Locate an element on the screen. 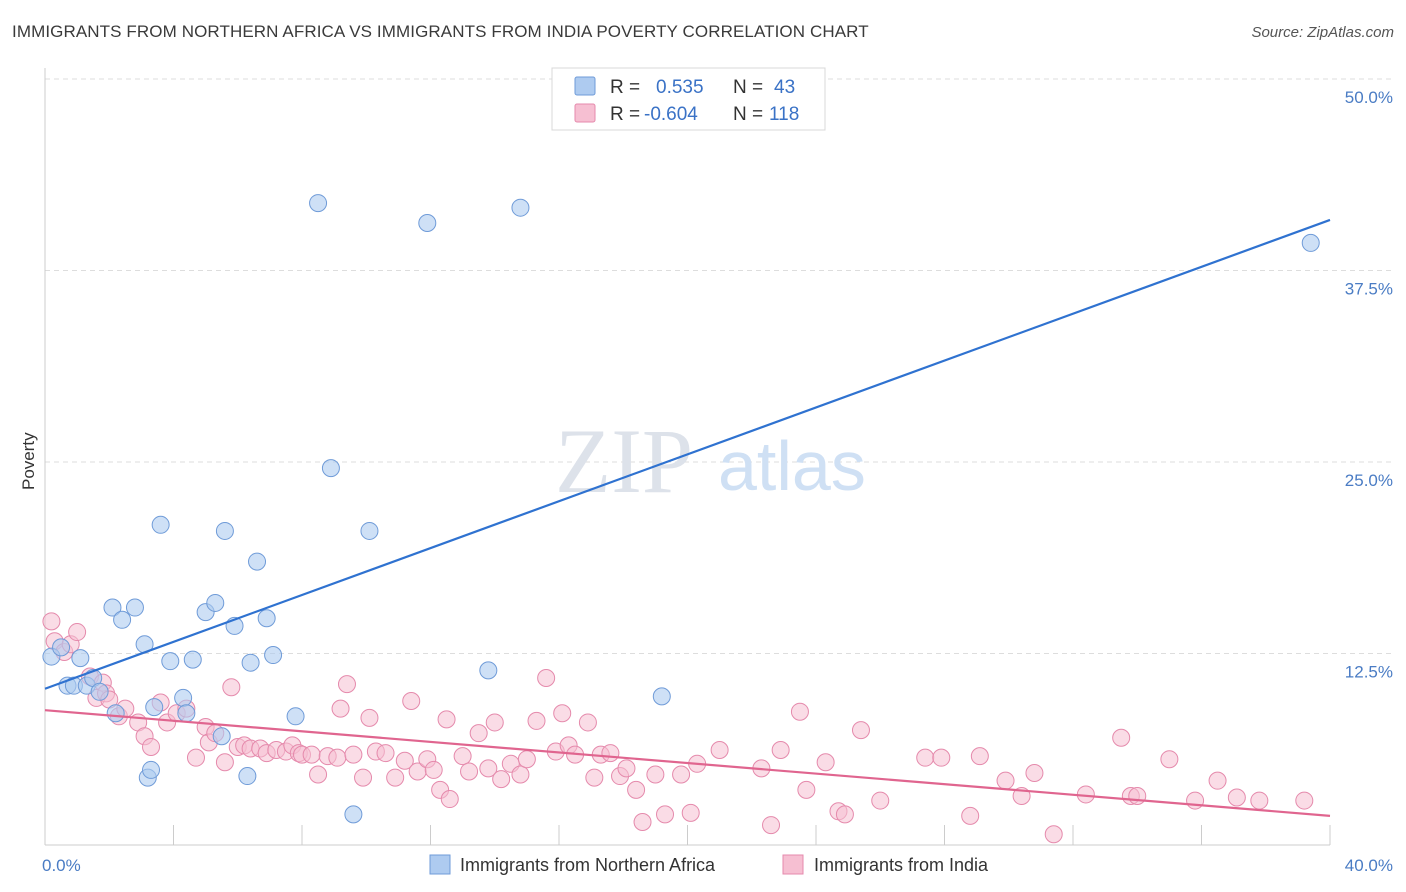 The width and height of the screenshot is (1406, 892). legend-r-value: -0.604 is located at coordinates (671, 114).